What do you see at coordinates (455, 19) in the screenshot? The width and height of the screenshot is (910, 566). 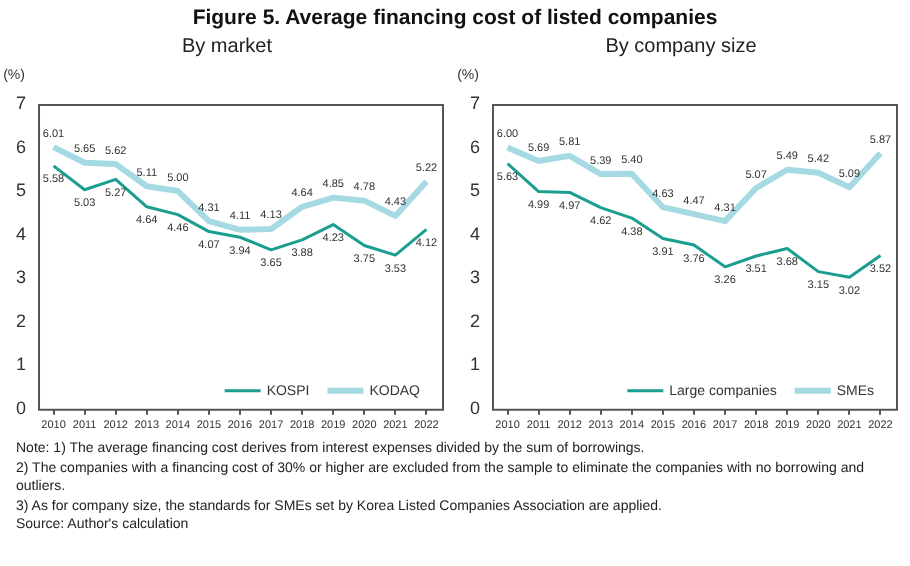 I see `chart-title: Figure 5. Average financing cost of listed companies` at bounding box center [455, 19].